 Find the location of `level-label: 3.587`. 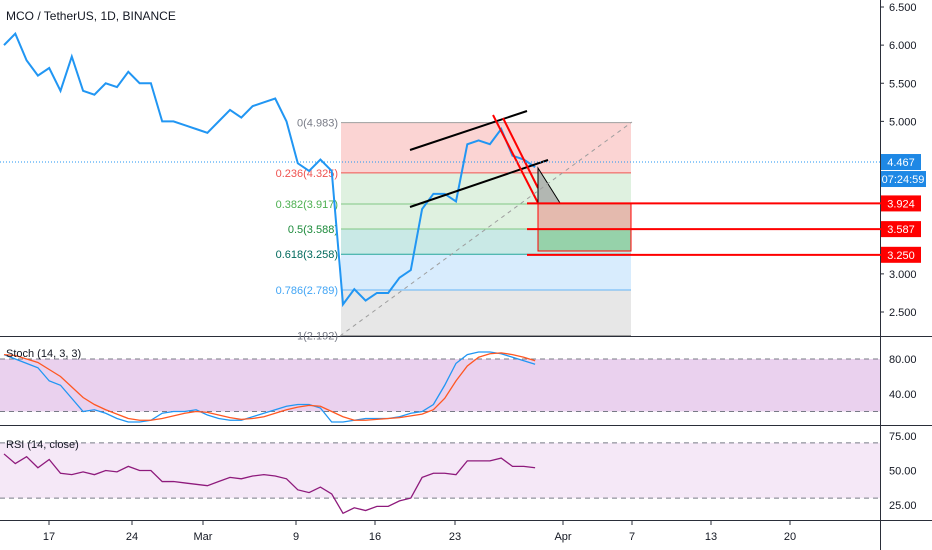

level-label: 3.587 is located at coordinates (901, 230).